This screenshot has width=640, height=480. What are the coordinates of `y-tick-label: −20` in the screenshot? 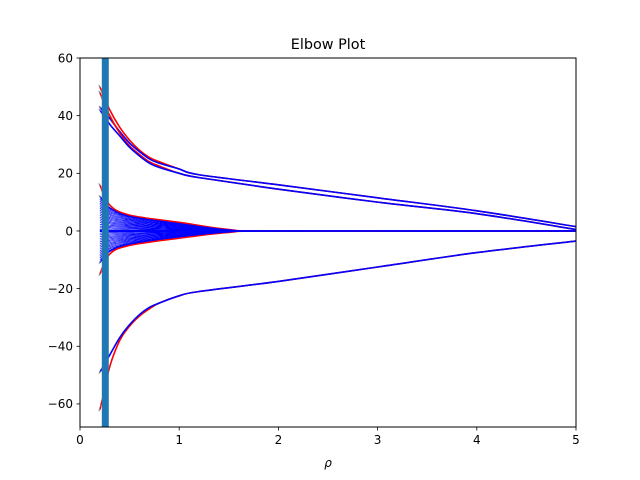 It's located at (60, 289).